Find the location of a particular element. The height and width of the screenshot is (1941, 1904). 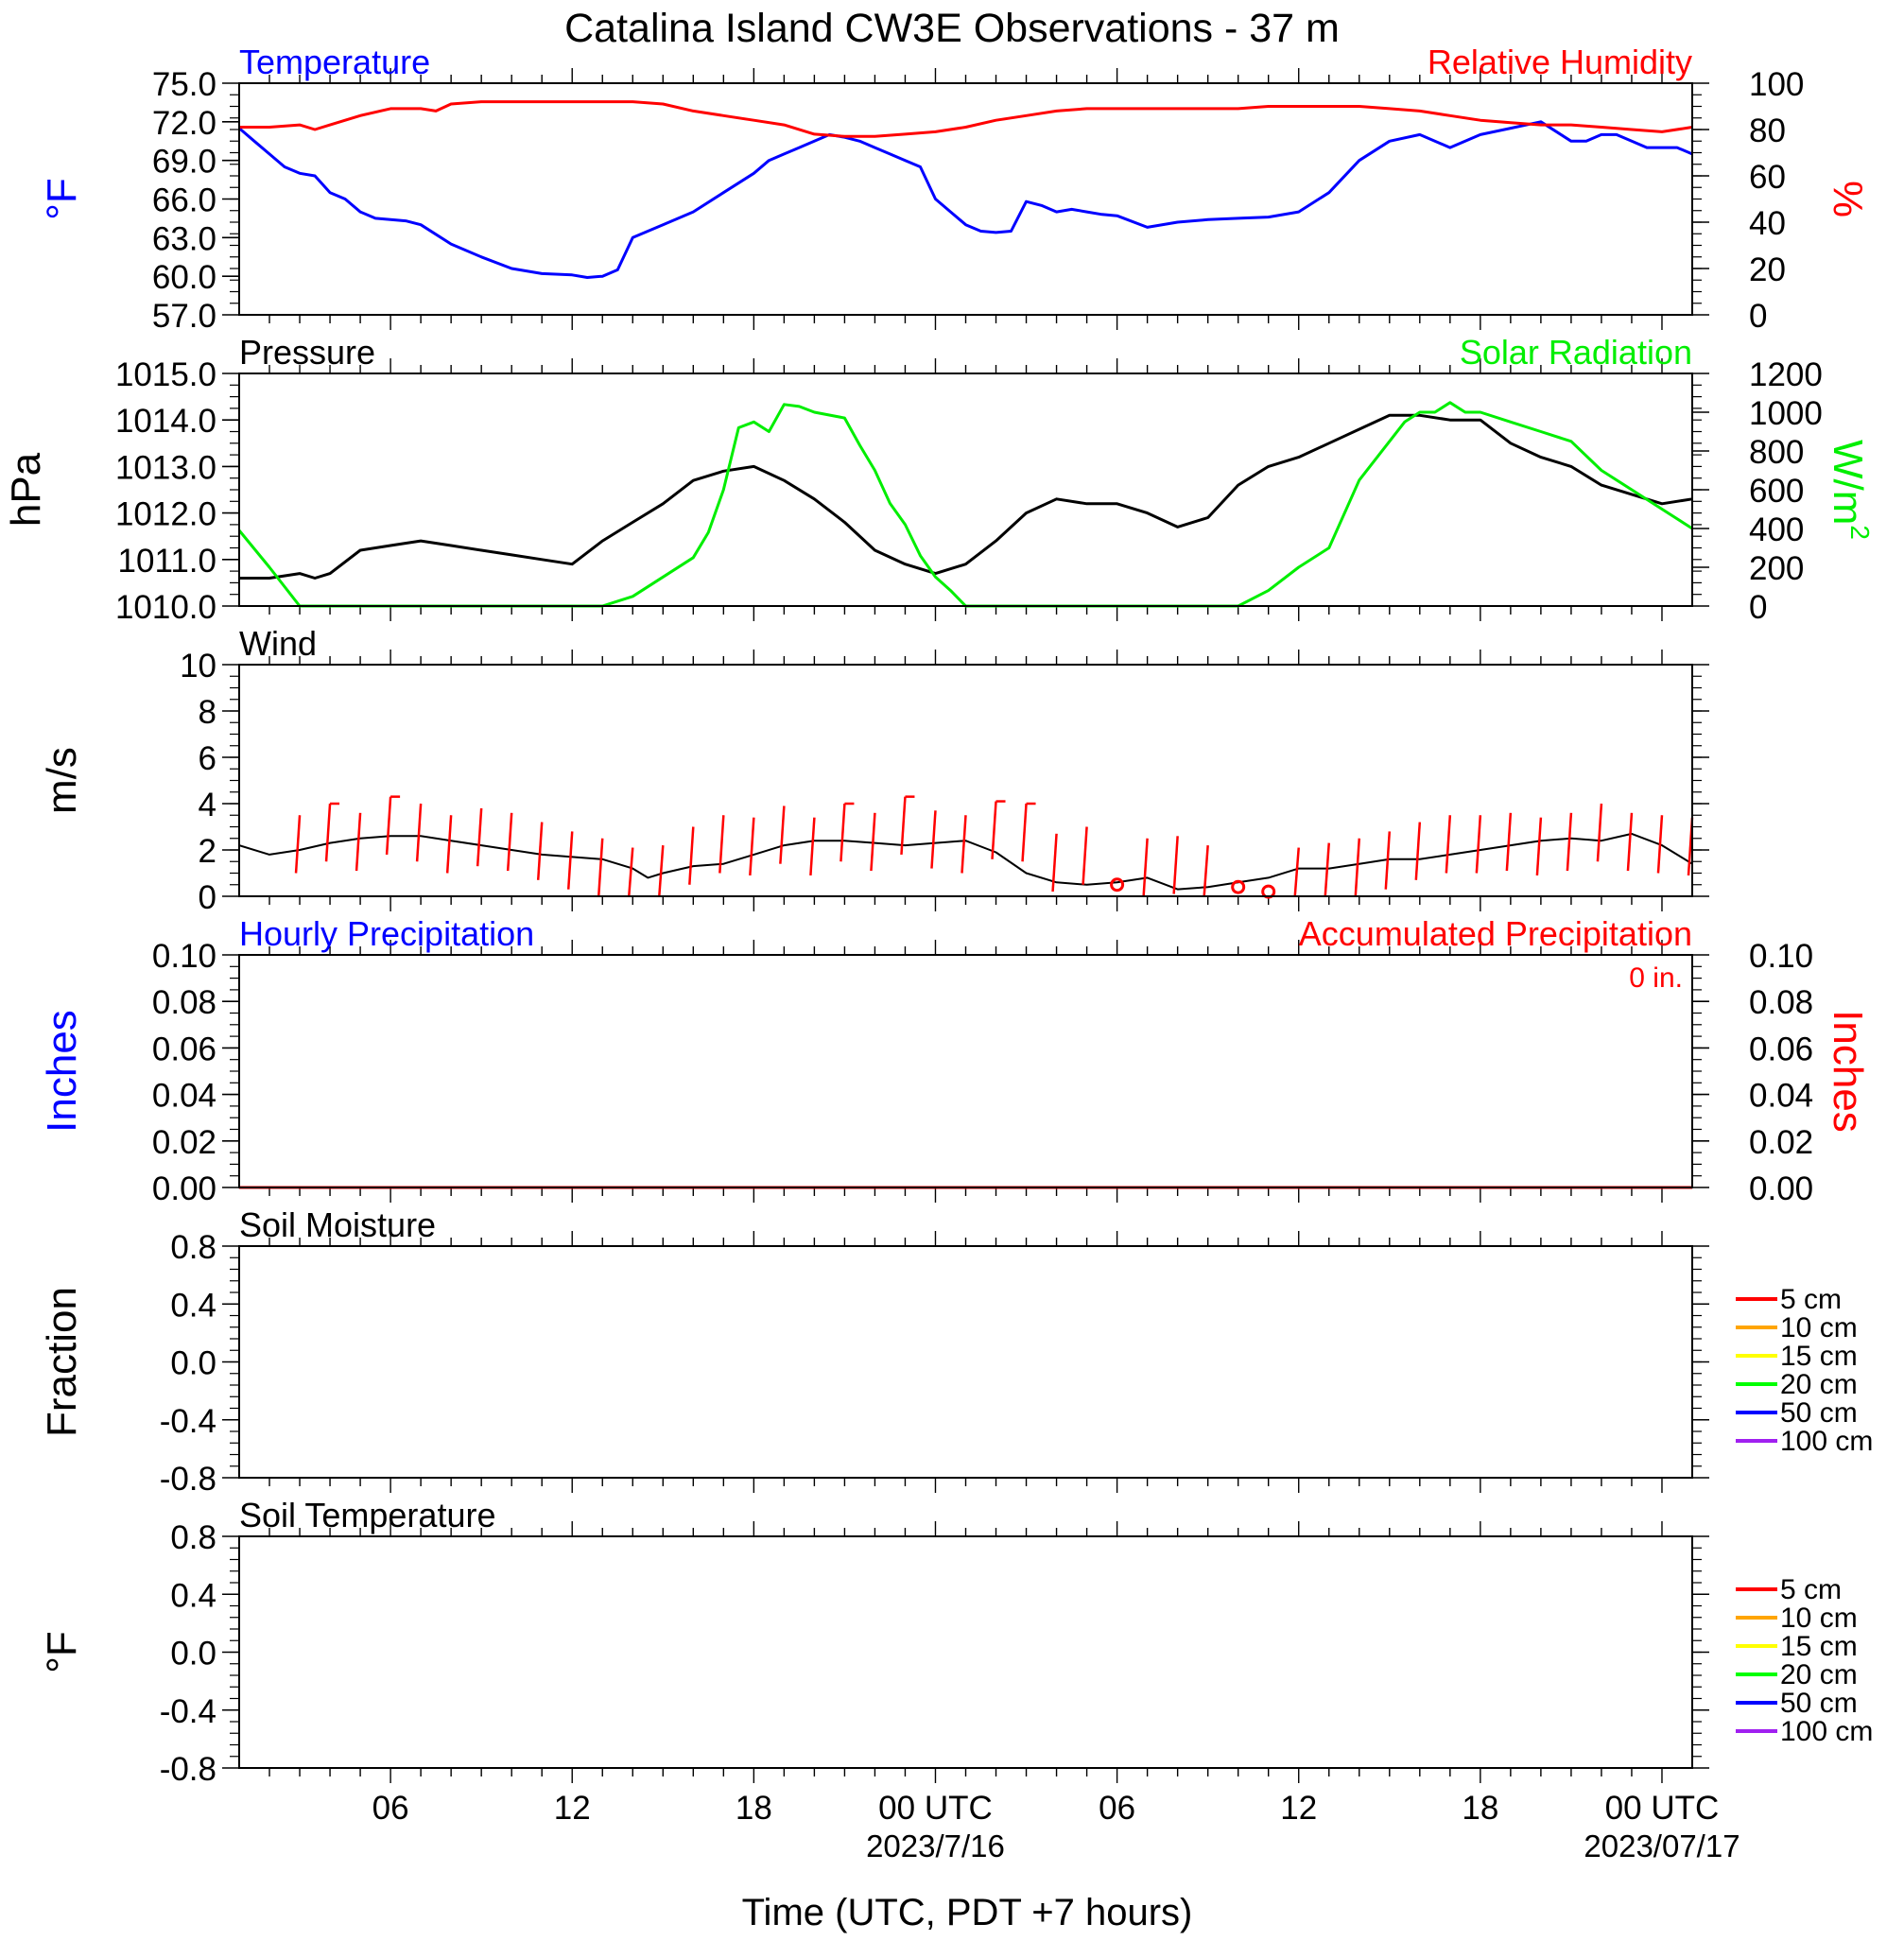

y-tick-label: 72.0 is located at coordinates (184, 124).